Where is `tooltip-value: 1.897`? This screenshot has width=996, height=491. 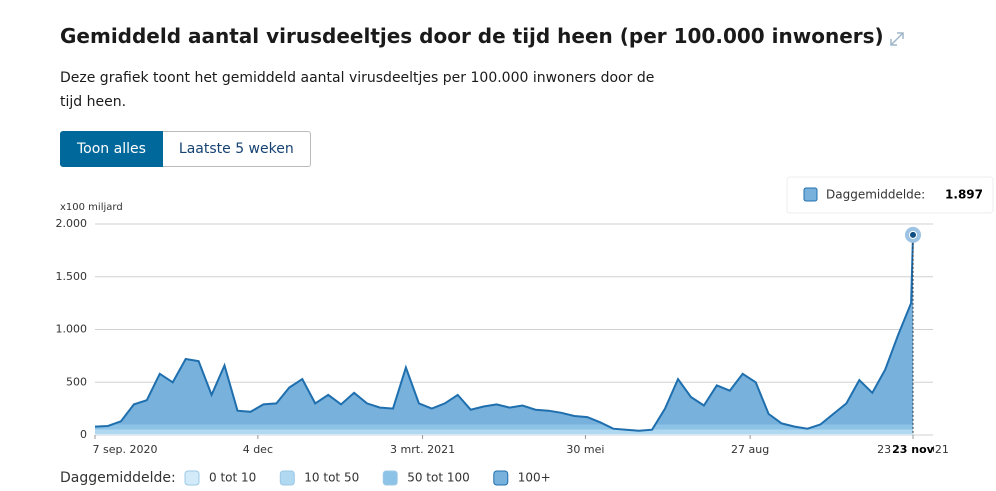 tooltip-value: 1.897 is located at coordinates (964, 195).